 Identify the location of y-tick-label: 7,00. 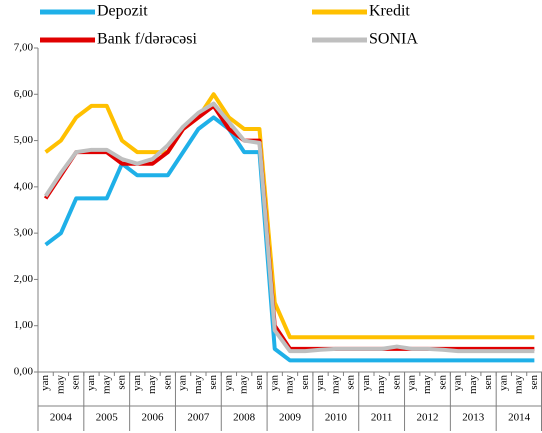
(24, 48).